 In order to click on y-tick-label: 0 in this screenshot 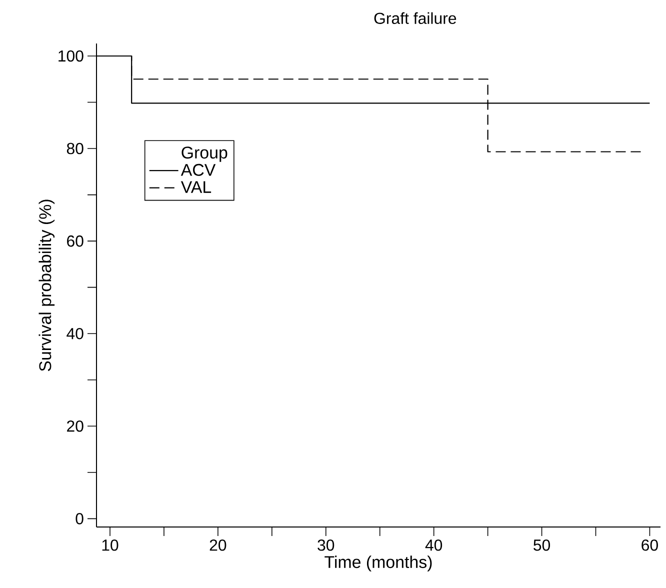, I will do `click(80, 518)`.